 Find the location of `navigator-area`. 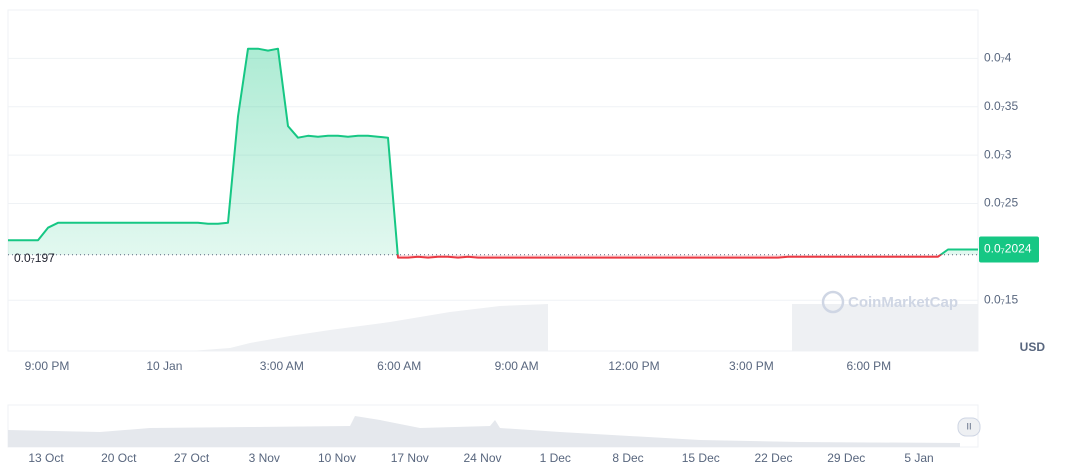

navigator-area is located at coordinates (484, 431).